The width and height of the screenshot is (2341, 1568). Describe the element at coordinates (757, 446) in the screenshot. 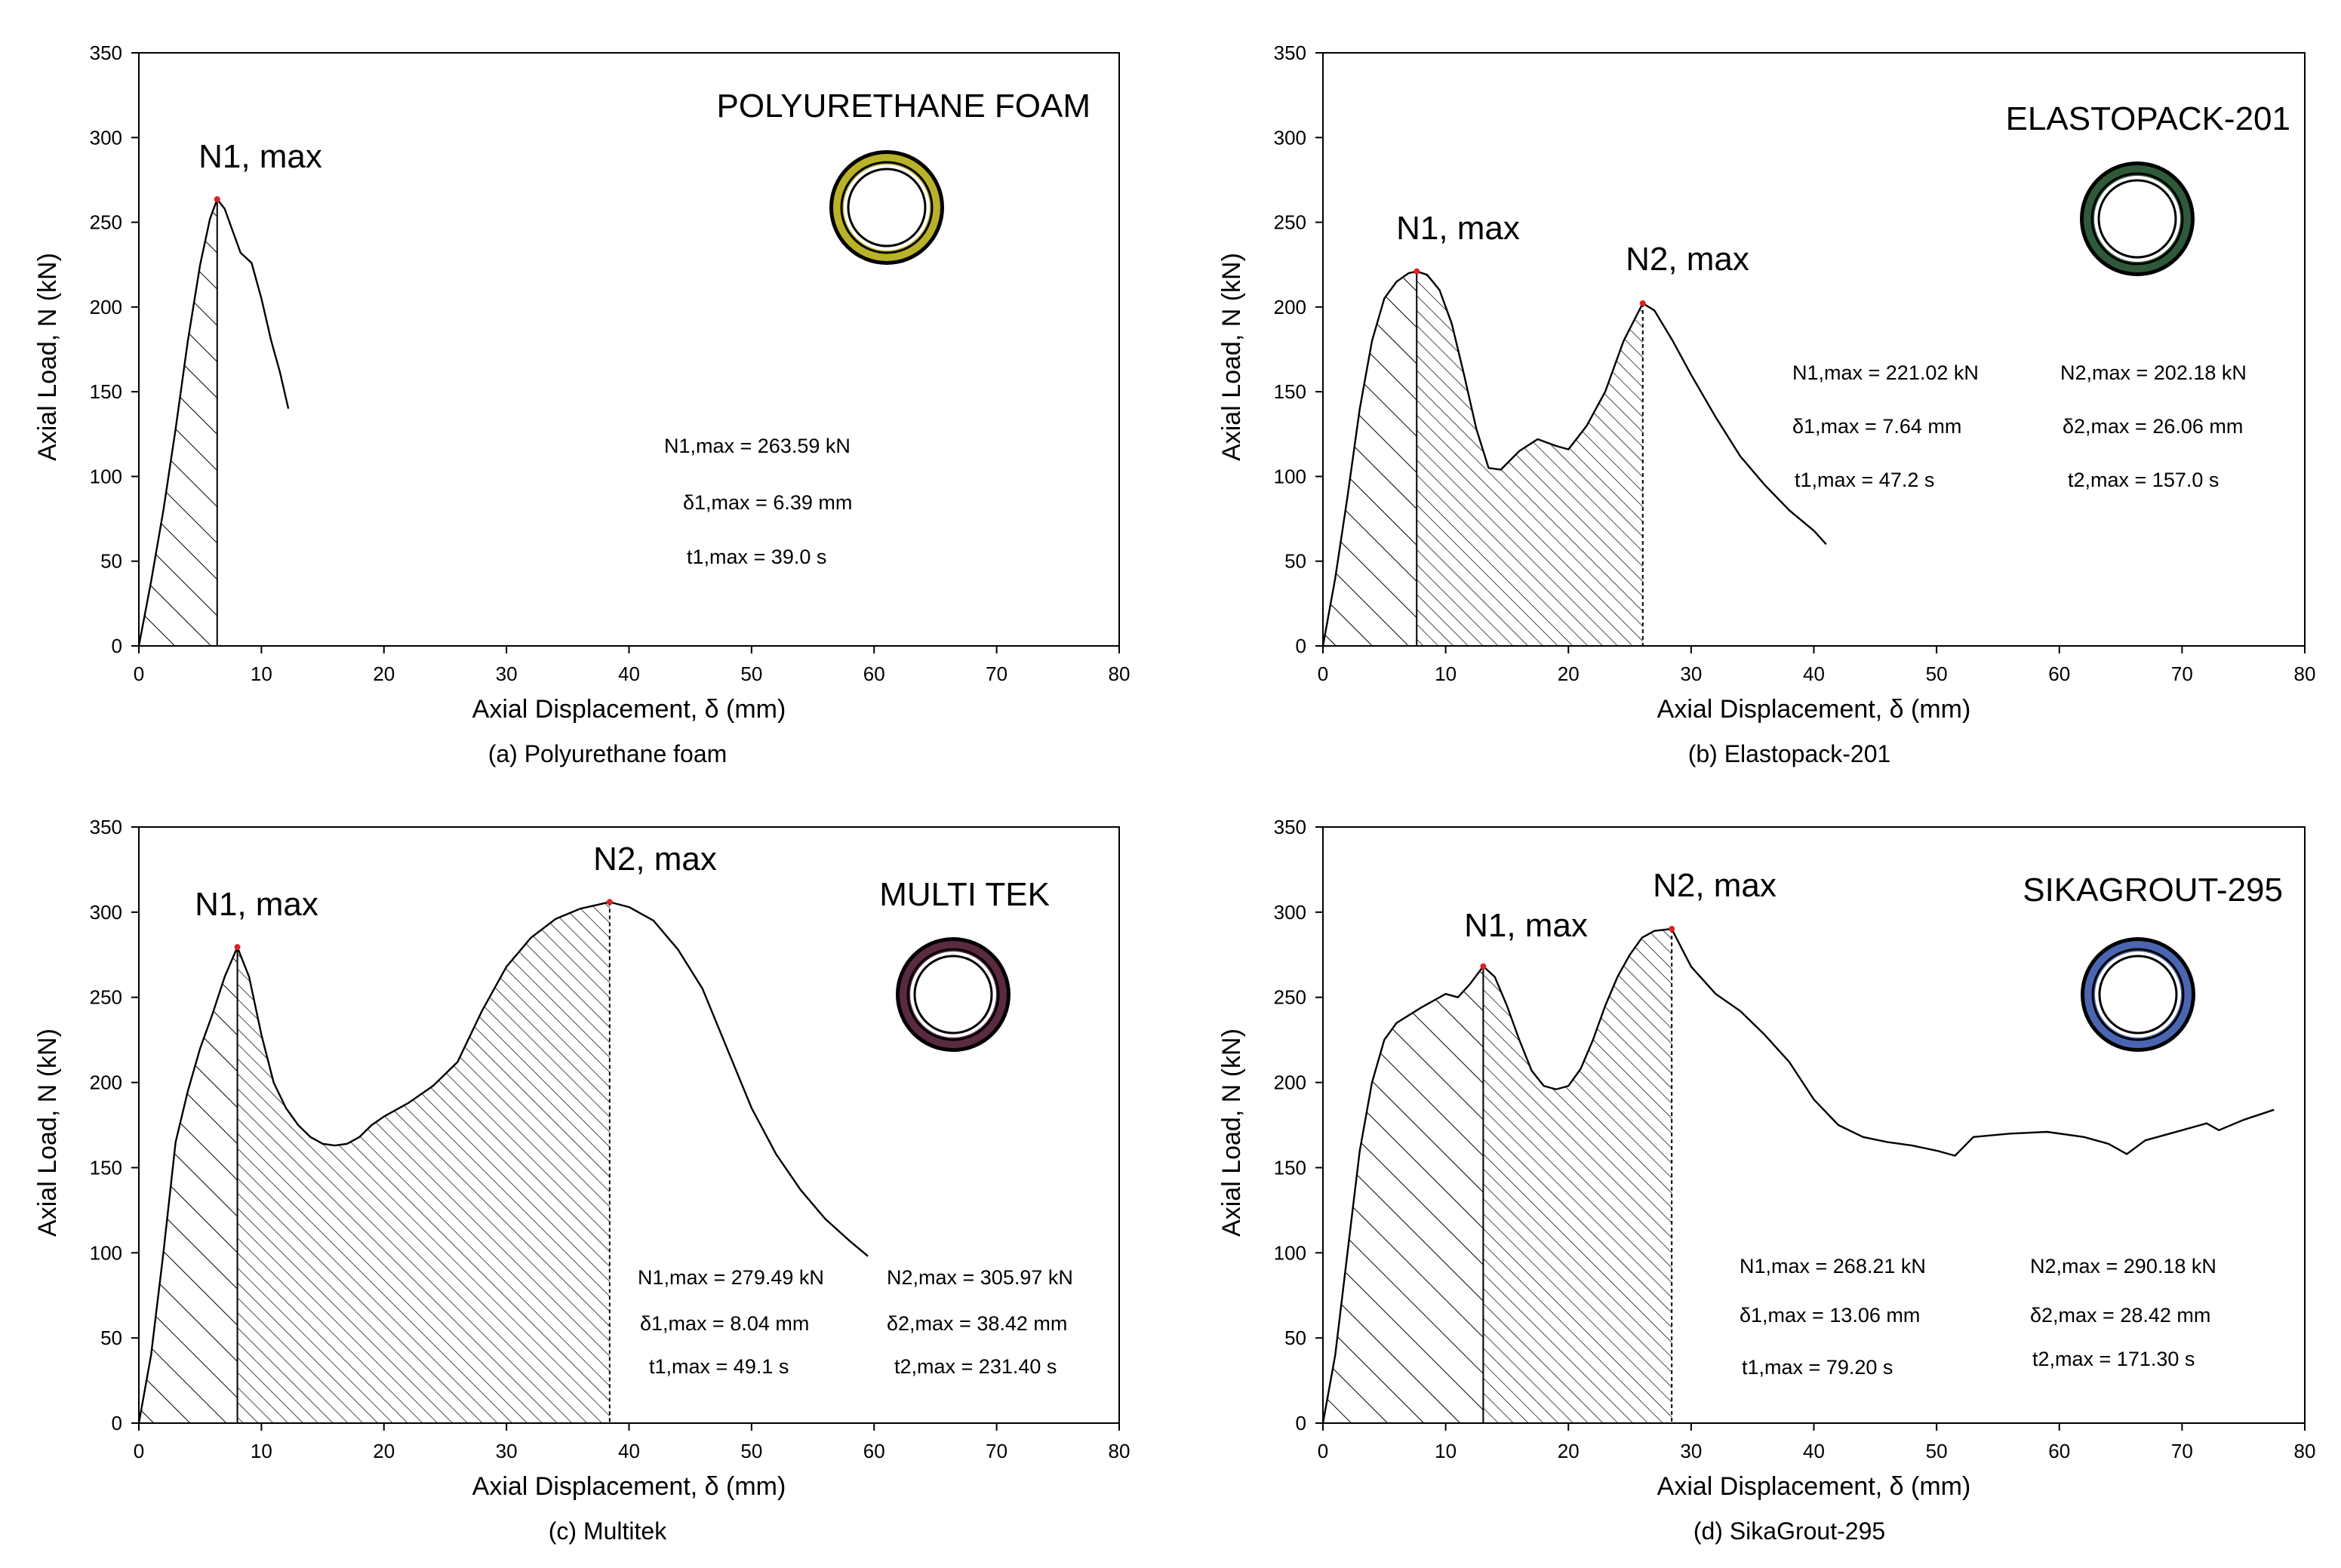

I see `peak-annotation: N1,max = 263.59 kN` at that location.